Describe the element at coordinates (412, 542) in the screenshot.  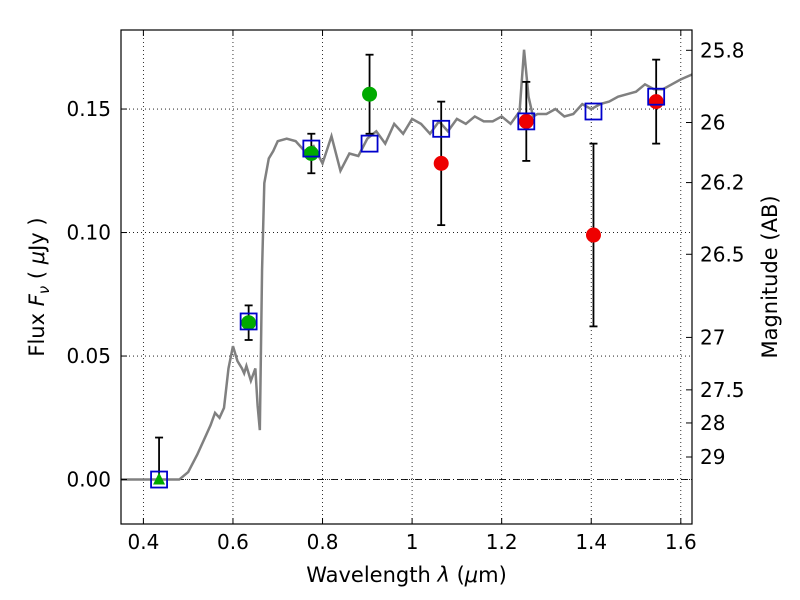
I see `x-tick-label: 1` at that location.